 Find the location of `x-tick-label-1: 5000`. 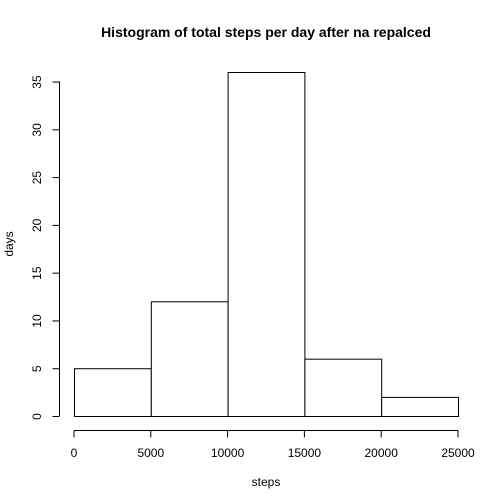

x-tick-label-1: 5000 is located at coordinates (150, 453).